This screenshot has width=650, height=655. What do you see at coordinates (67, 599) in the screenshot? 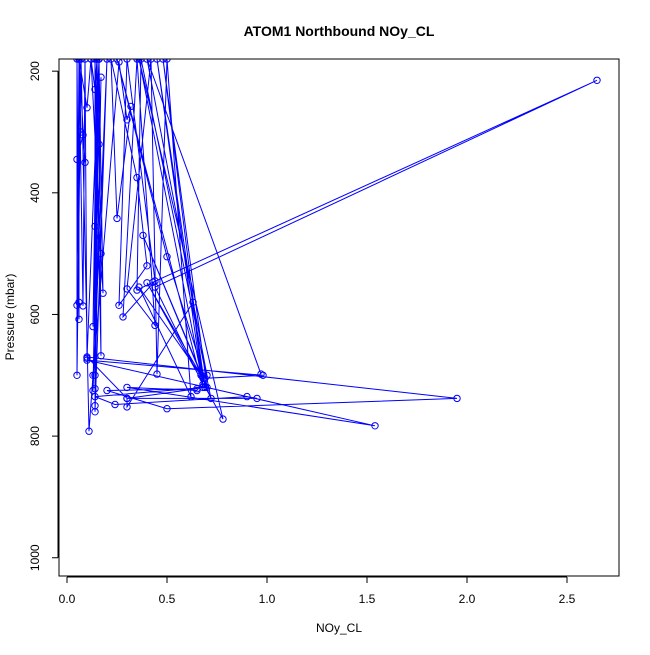
I see `x-tick-label: 0.0` at bounding box center [67, 599].